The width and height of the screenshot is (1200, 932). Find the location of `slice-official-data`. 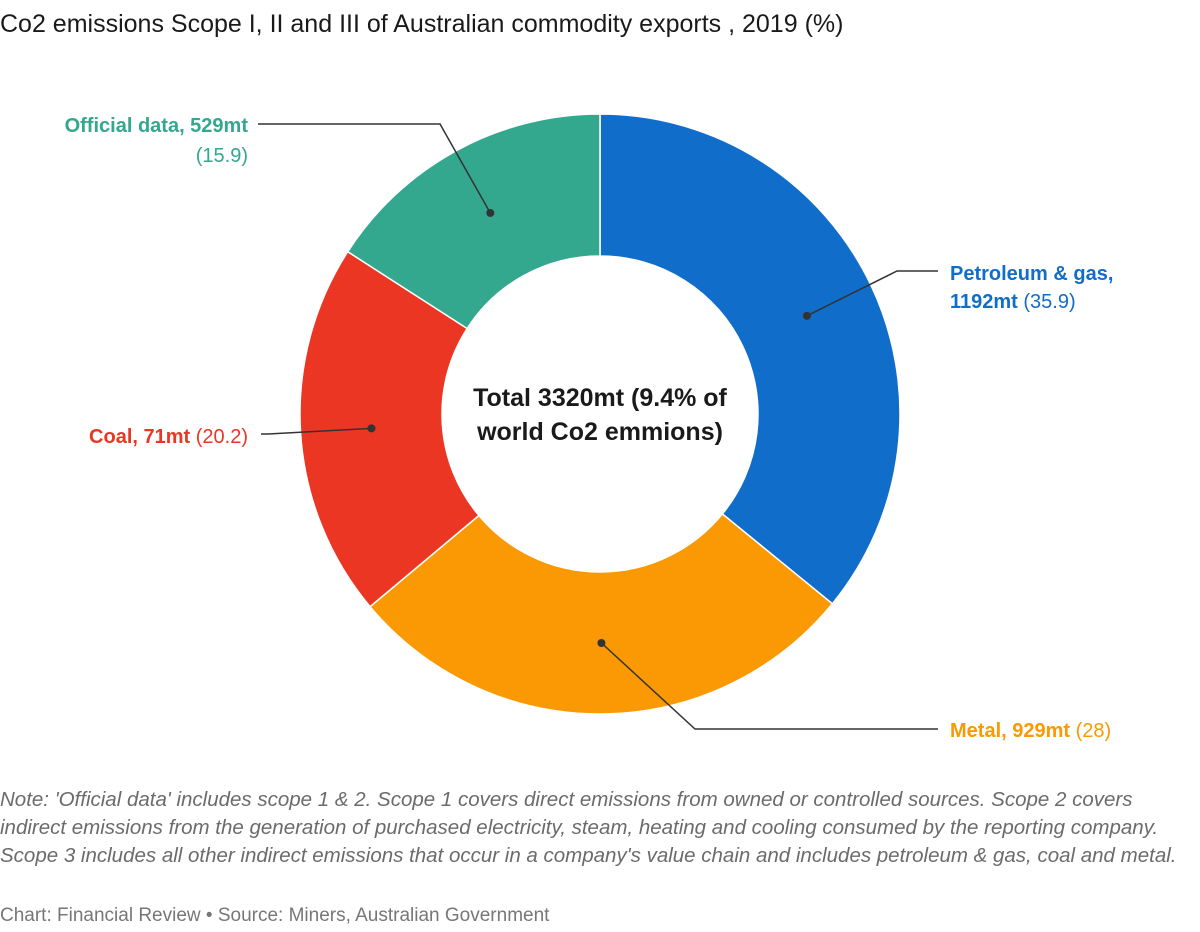

slice-official-data is located at coordinates (473, 221).